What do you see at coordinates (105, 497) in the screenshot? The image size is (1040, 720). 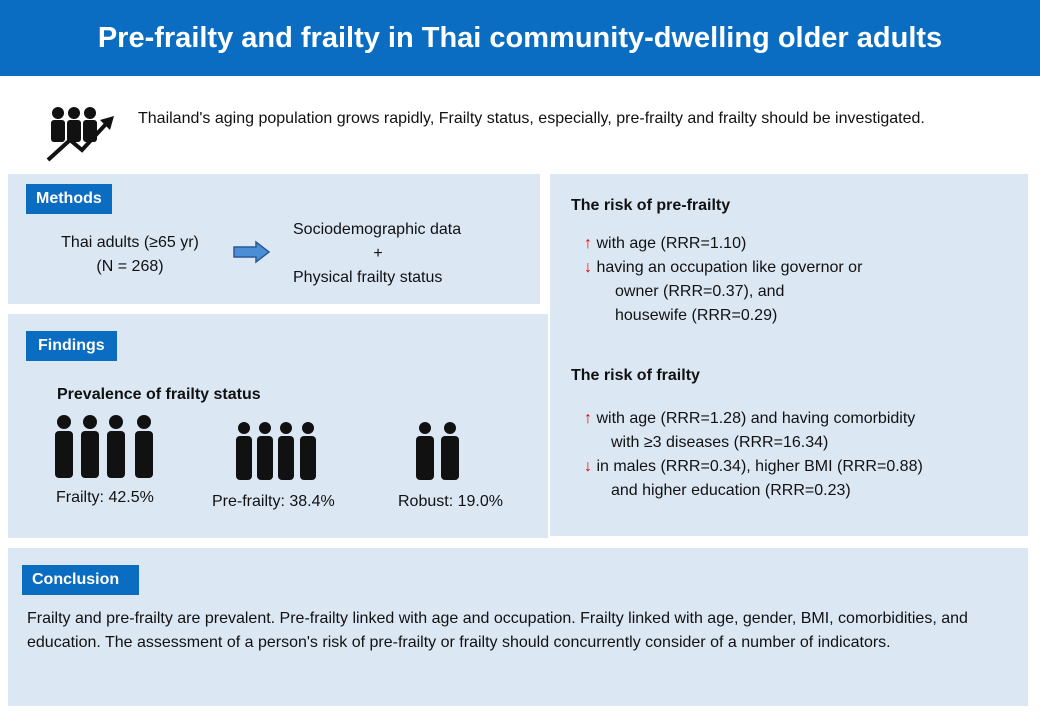 I see `group-label: Frailty: 42.5%` at bounding box center [105, 497].